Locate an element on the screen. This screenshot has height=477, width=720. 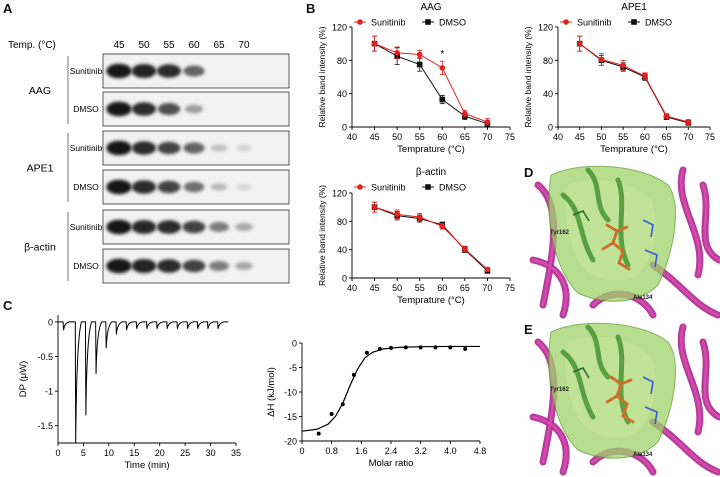
x-tick-label: 65 is located at coordinates (667, 137).